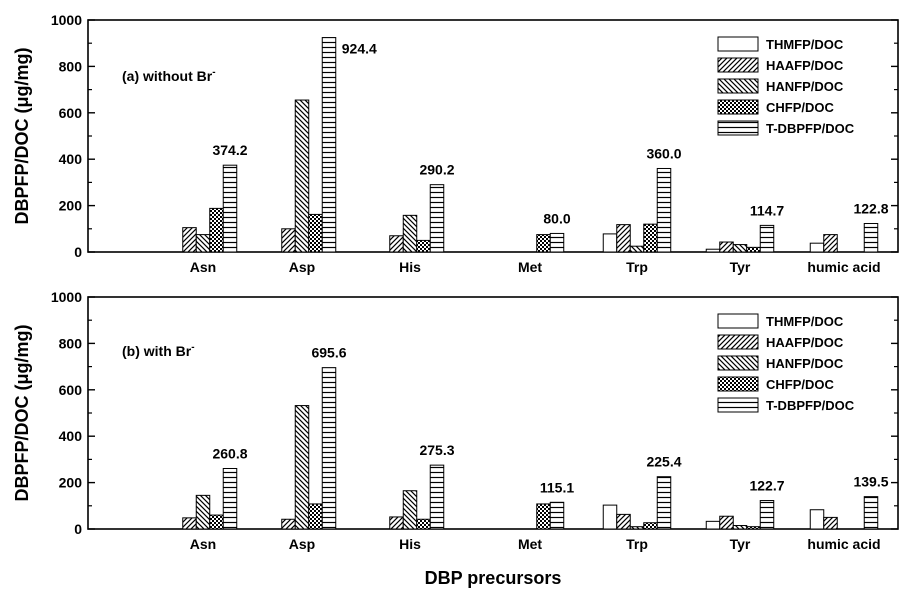 This screenshot has width=905, height=593. Describe the element at coordinates (805, 321) in the screenshot. I see `legend-label: THMFP/DOC` at that location.